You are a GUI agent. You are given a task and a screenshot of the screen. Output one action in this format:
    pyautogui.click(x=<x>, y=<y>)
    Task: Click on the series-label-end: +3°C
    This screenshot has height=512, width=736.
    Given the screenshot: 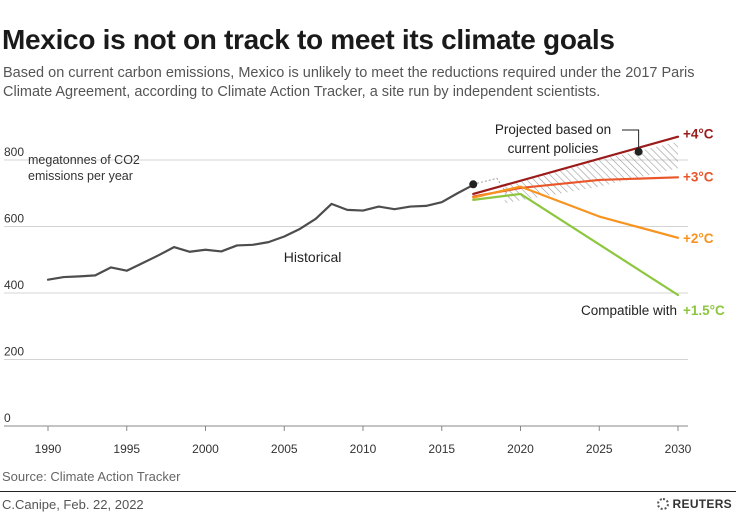 What is the action you would take?
    pyautogui.click(x=698, y=176)
    